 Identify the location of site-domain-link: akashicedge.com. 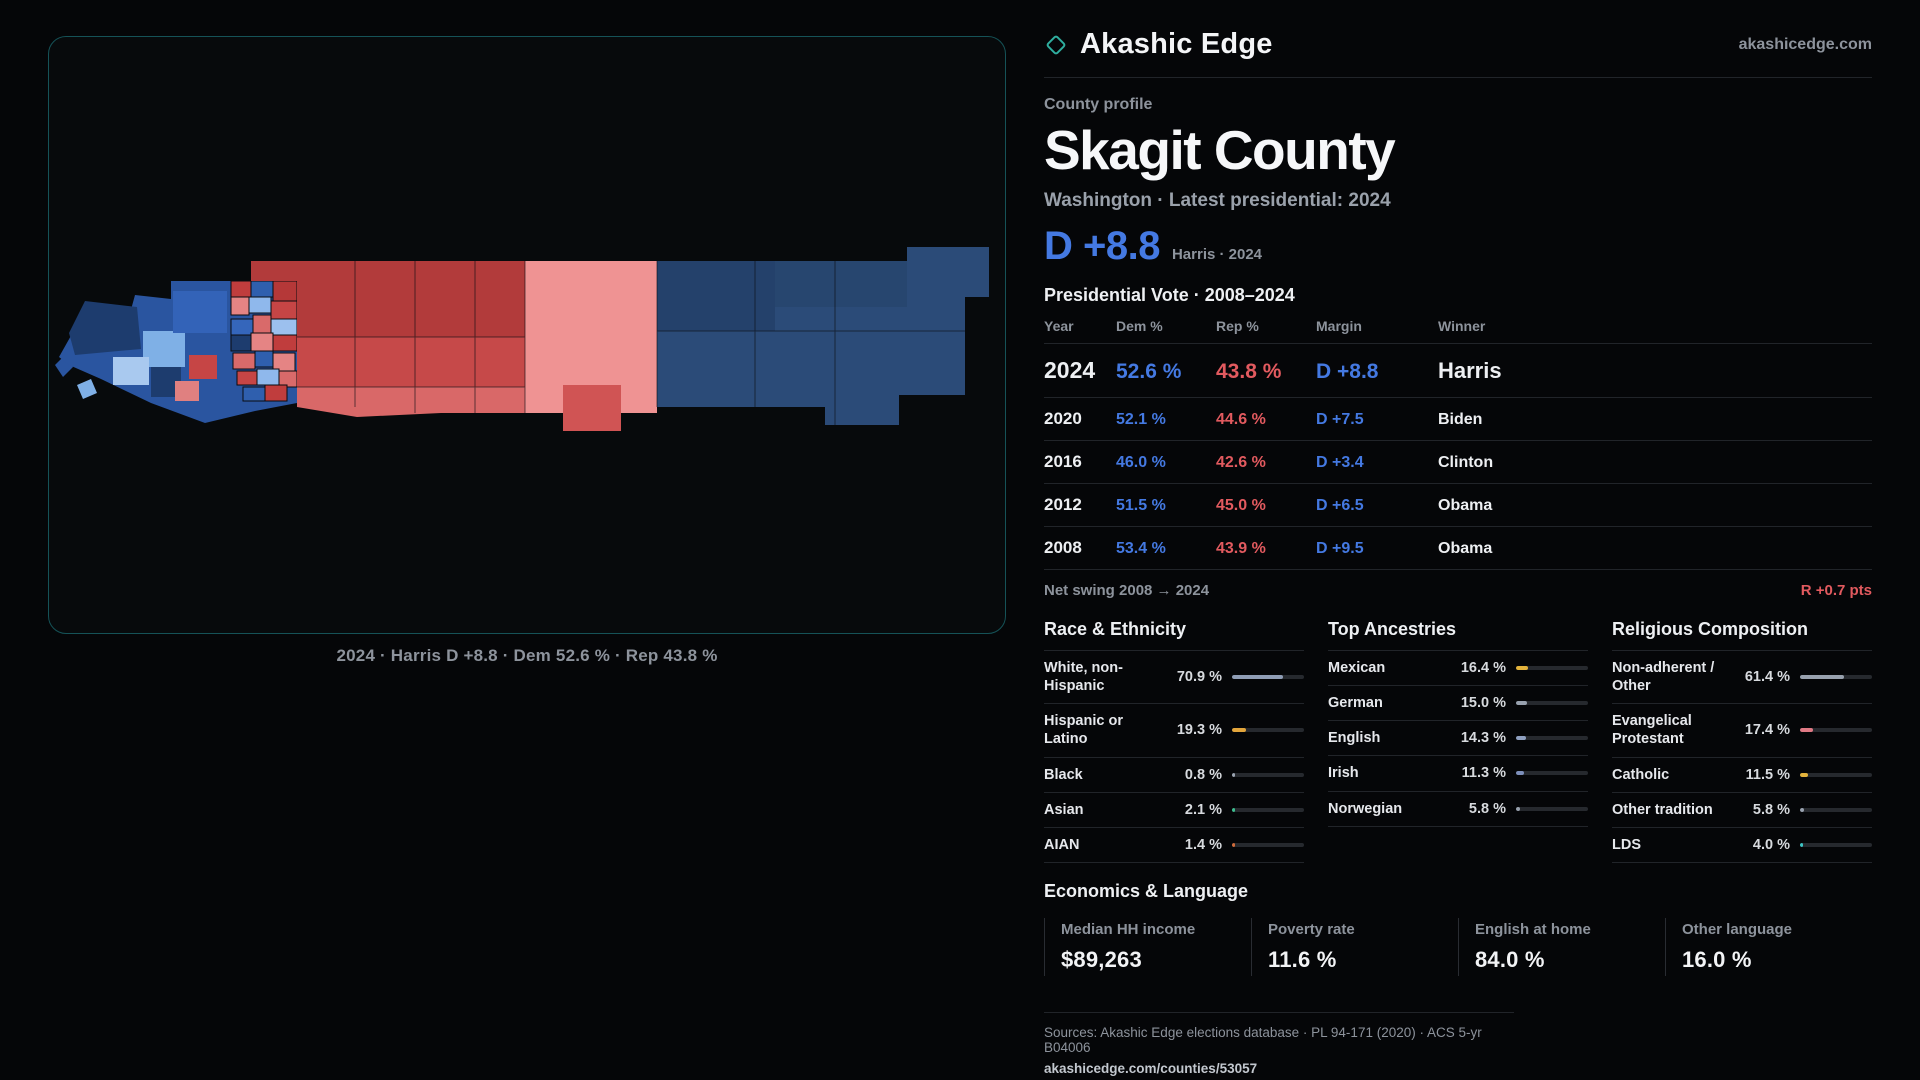
(1805, 44).